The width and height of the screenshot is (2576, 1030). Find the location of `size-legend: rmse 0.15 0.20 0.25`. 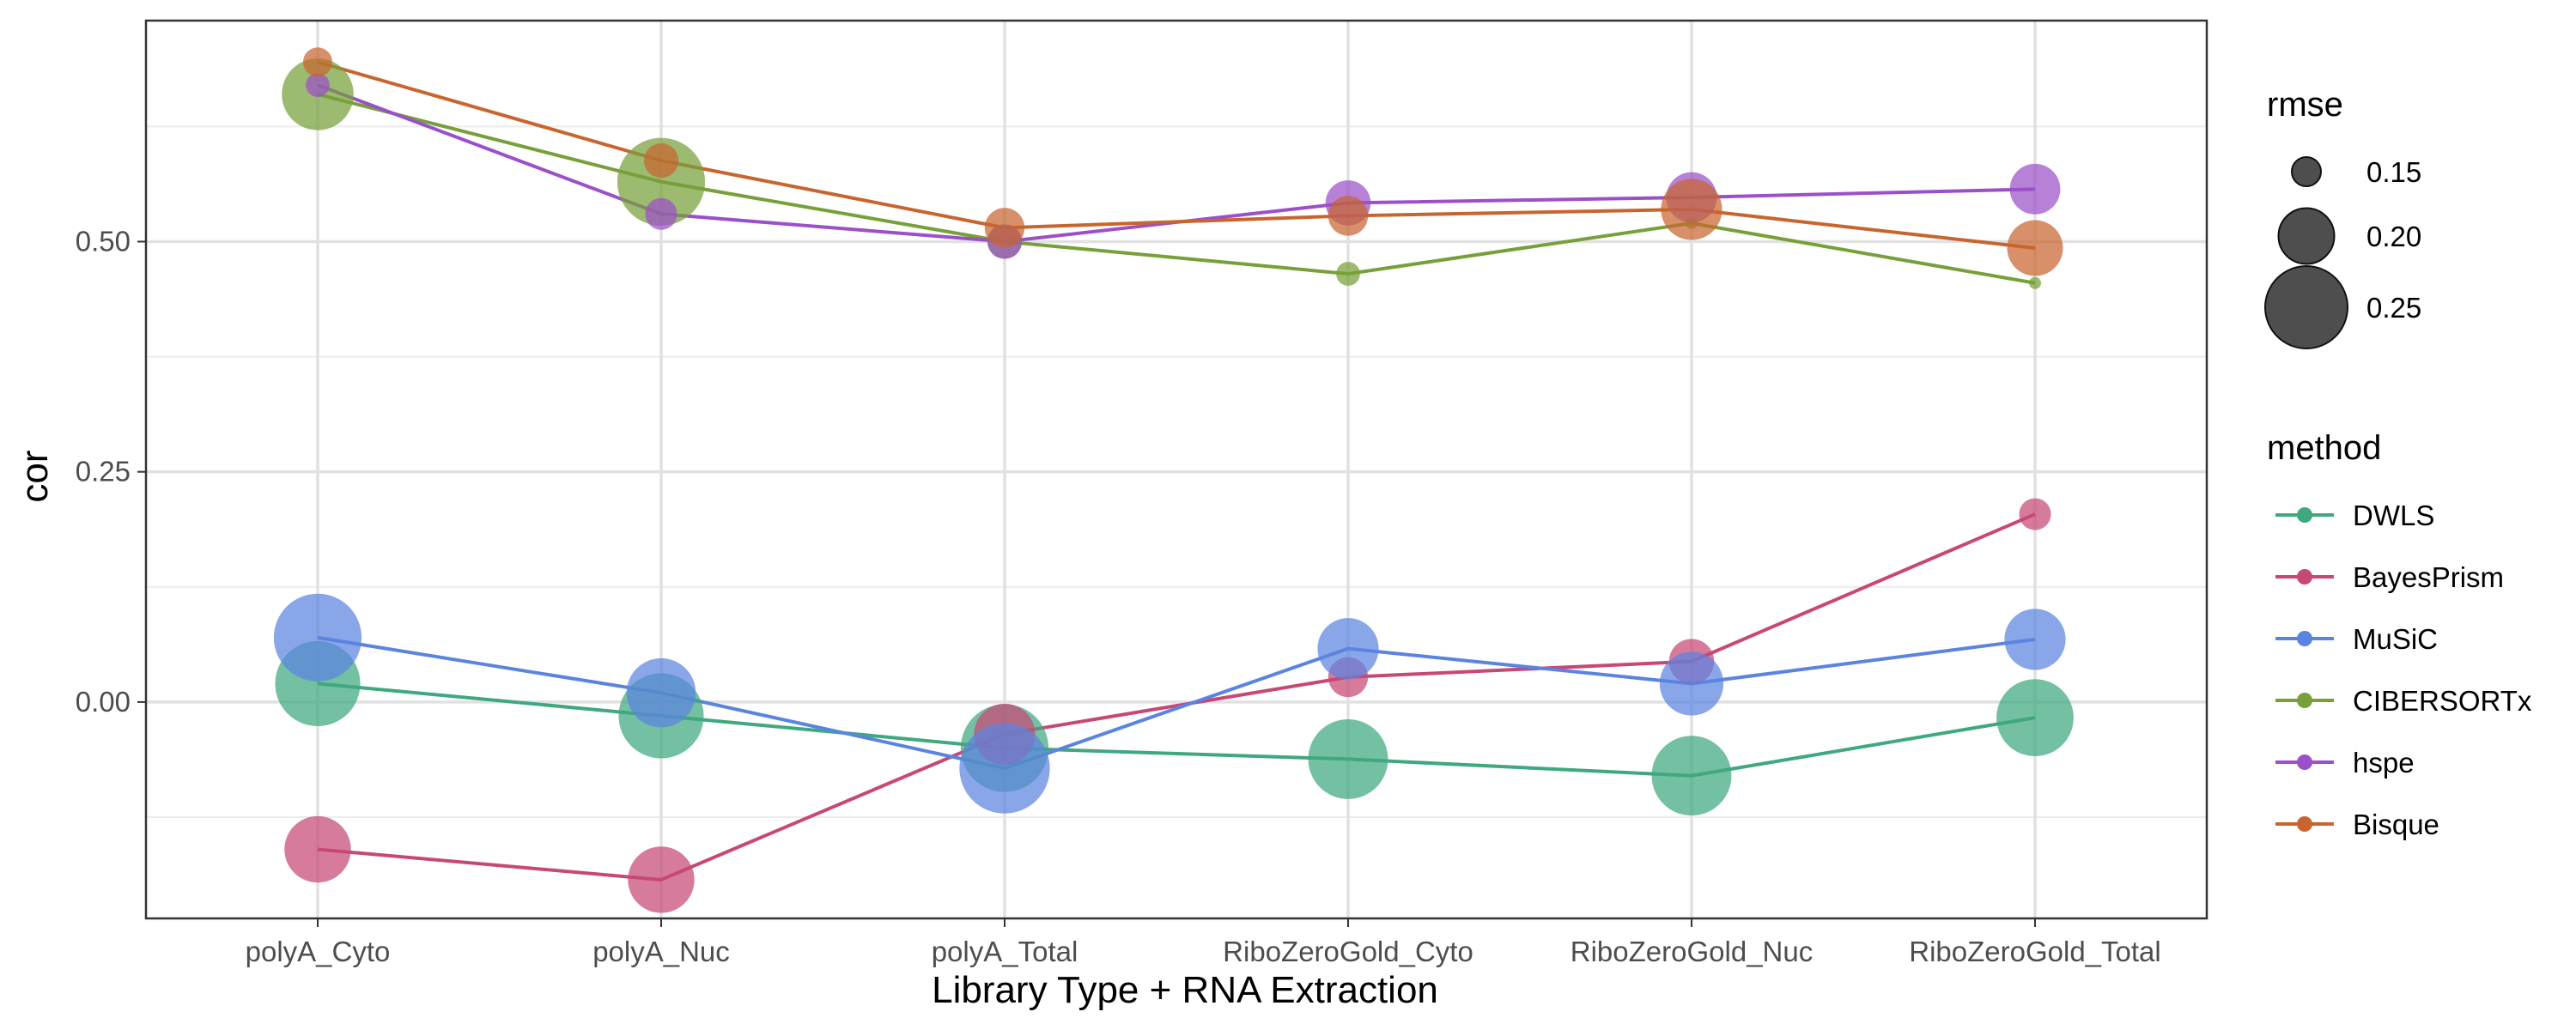

size-legend: rmse 0.15 0.20 0.25 is located at coordinates (2342, 217).